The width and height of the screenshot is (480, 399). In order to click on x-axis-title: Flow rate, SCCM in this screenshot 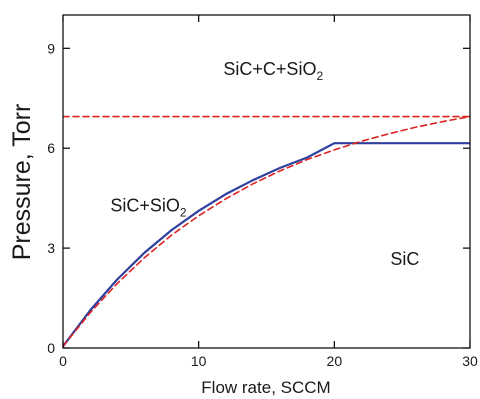, I will do `click(265, 387)`.